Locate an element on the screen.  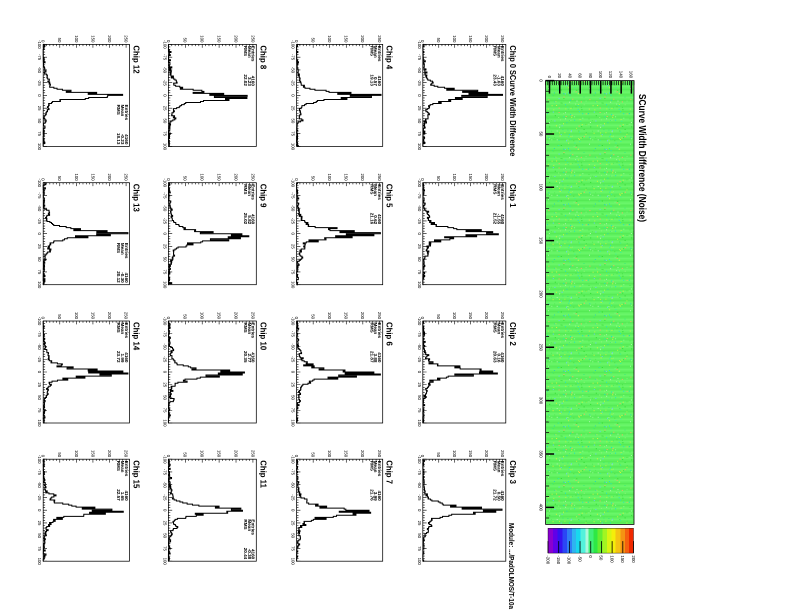
svg-text: Chip 11 is located at coordinates (262, 474).